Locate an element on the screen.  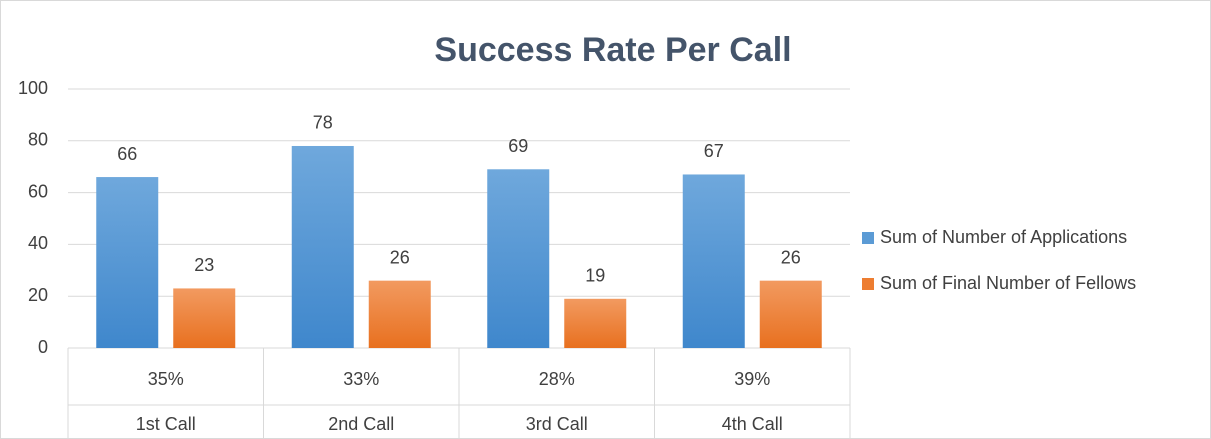
x-tick-label: 3rd Call is located at coordinates (557, 424).